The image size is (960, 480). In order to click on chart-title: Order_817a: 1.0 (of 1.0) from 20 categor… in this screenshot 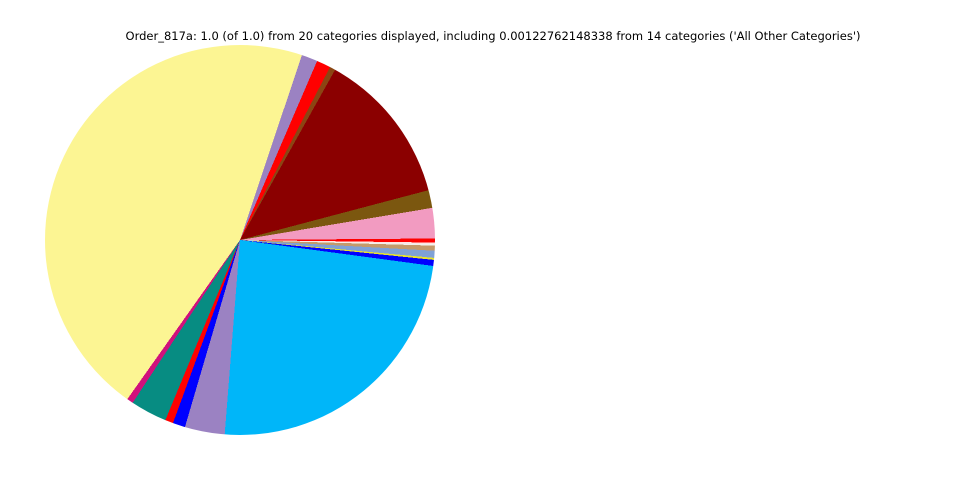, I will do `click(493, 36)`.